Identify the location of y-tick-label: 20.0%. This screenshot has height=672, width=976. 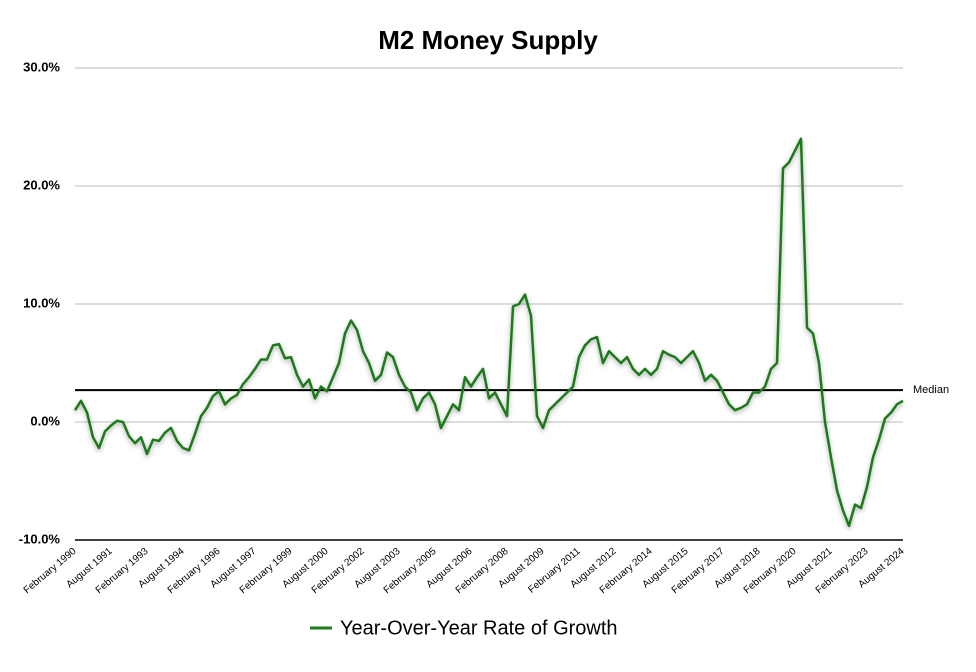
(41, 184).